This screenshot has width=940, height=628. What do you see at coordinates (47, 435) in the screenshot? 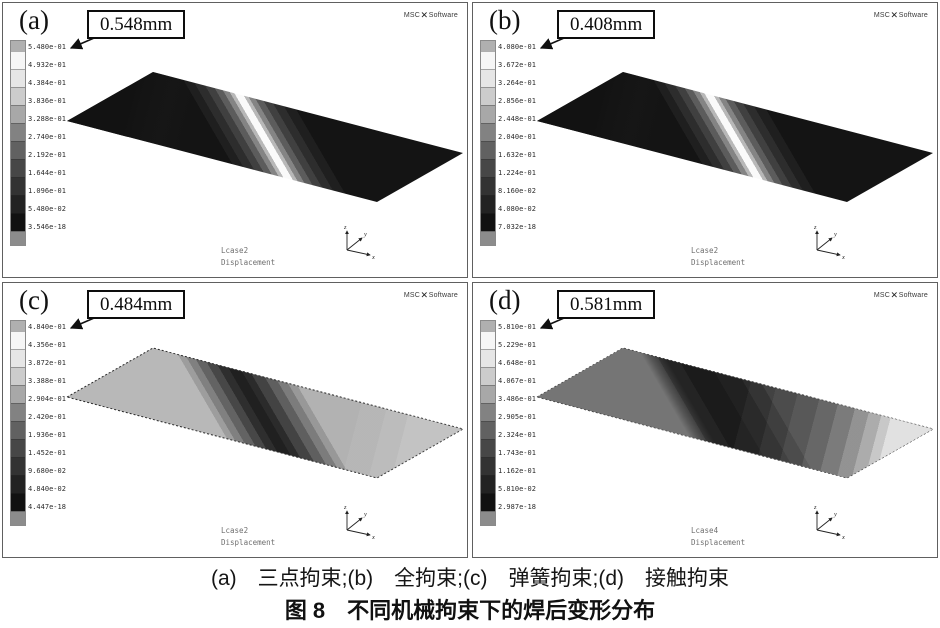
I see `legend-value: 1.936e-01` at bounding box center [47, 435].